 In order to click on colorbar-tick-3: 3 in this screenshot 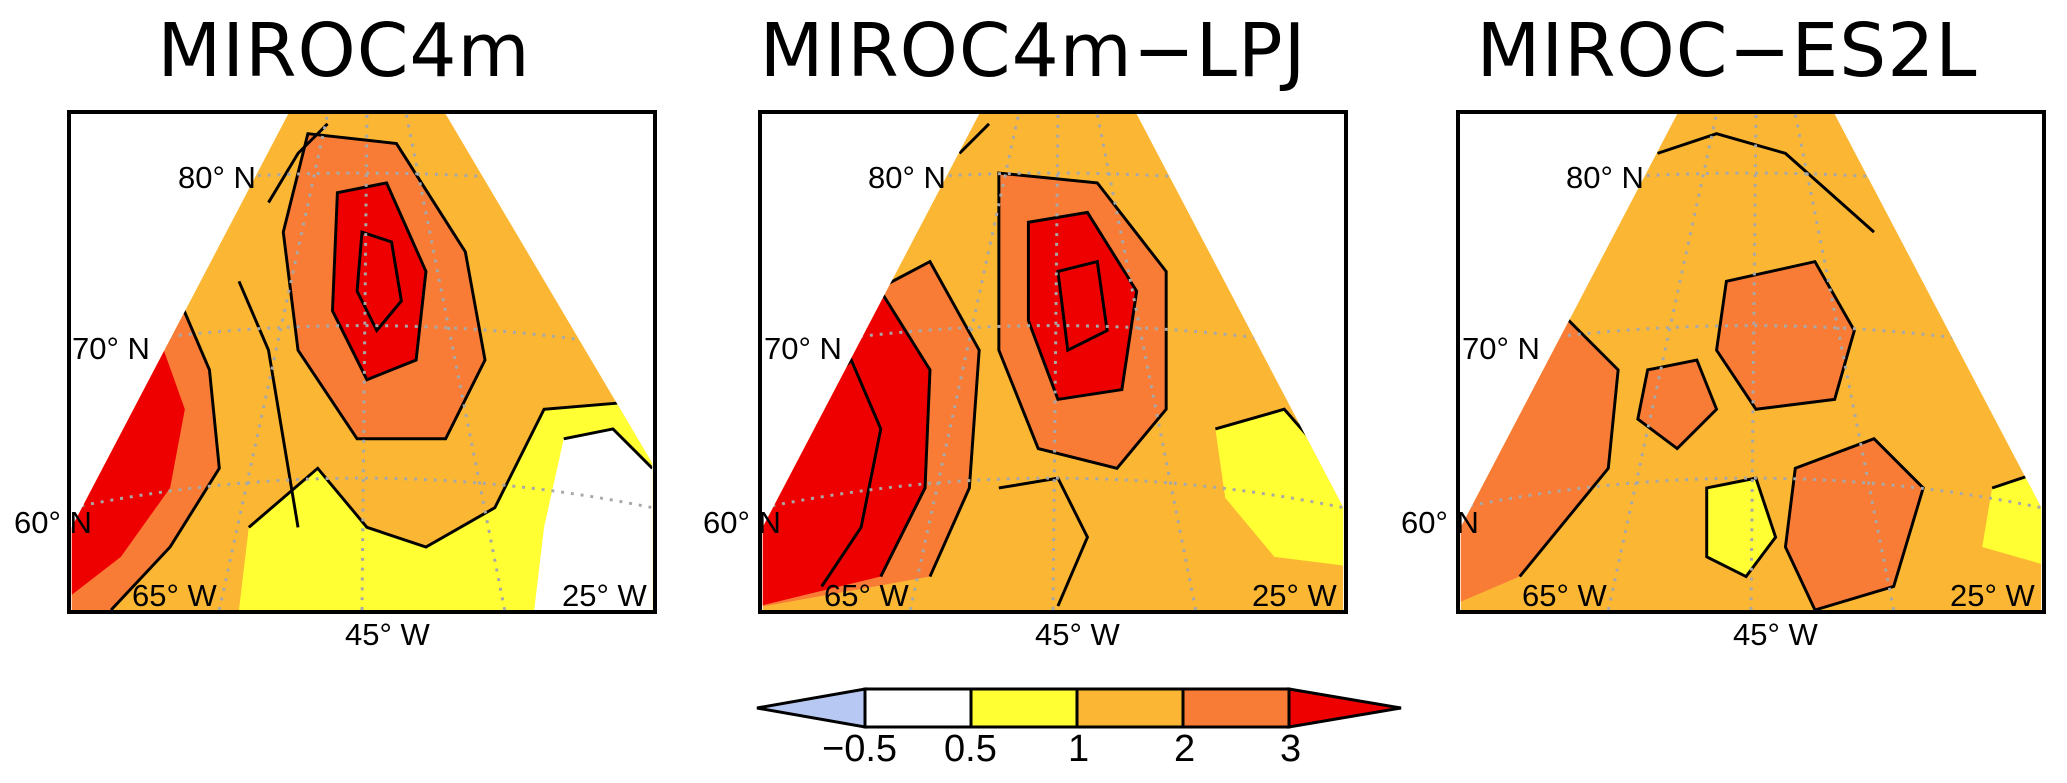, I will do `click(1291, 749)`.